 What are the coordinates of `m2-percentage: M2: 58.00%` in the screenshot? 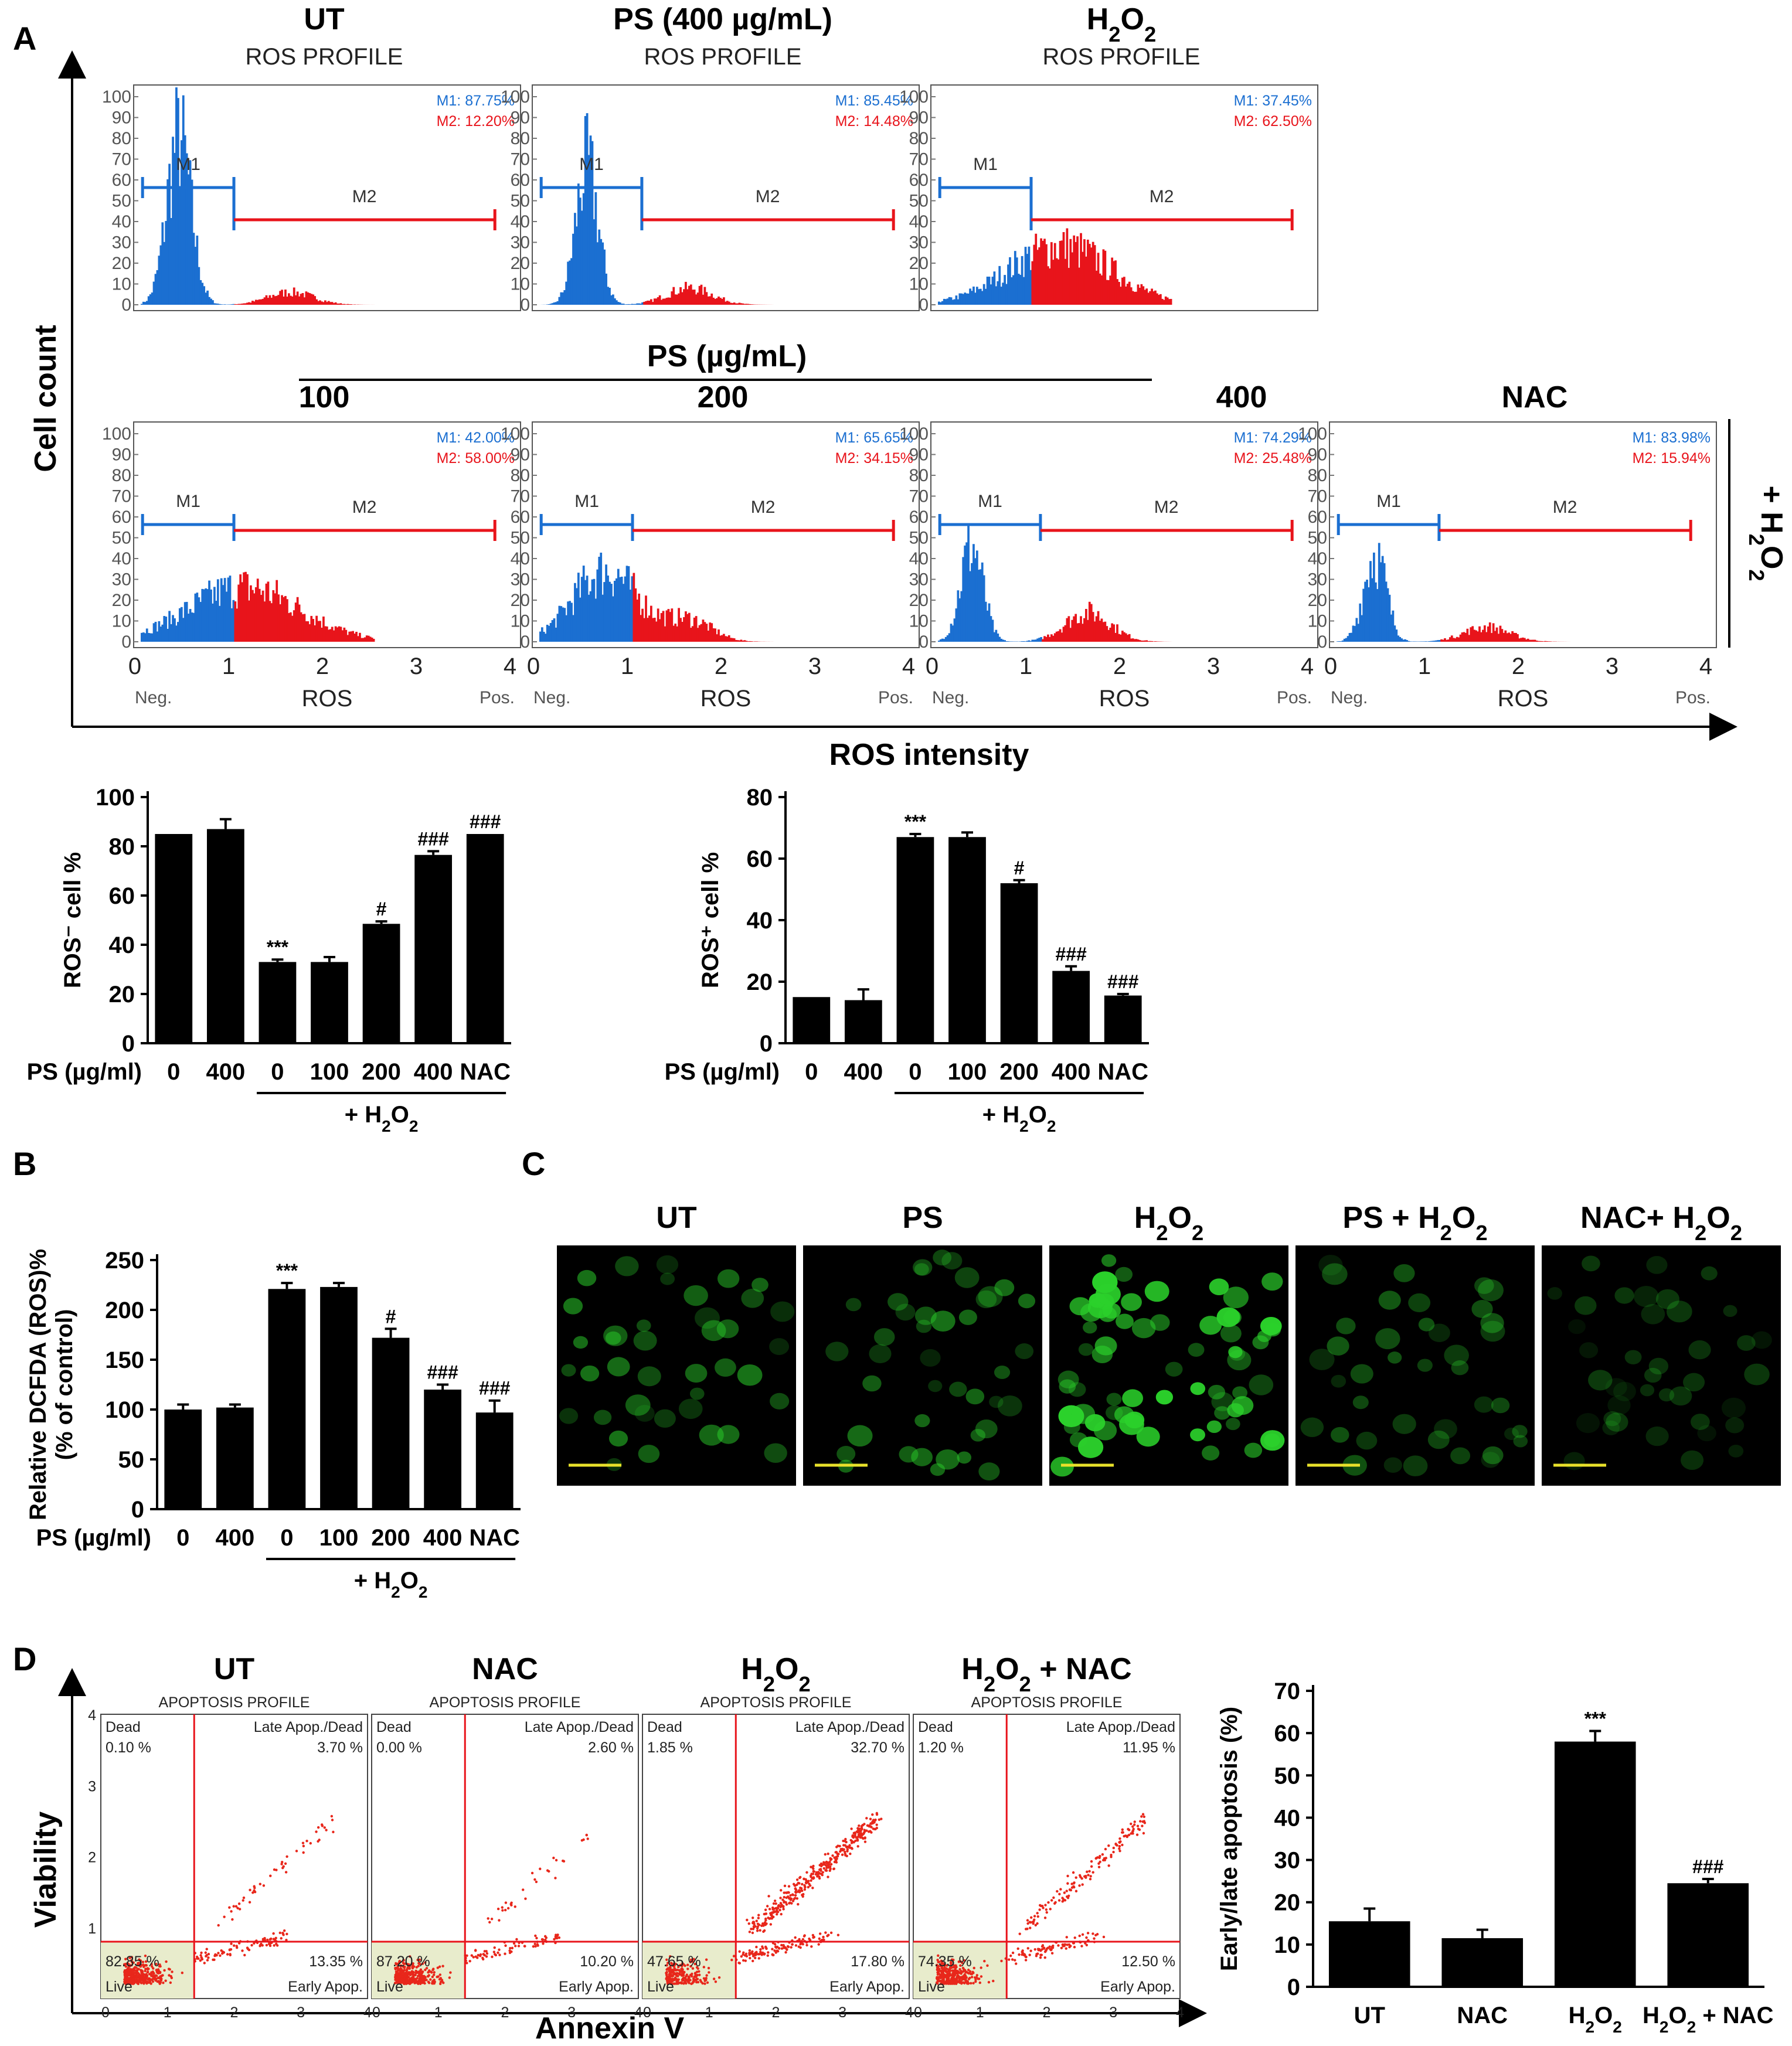 It's located at (476, 458).